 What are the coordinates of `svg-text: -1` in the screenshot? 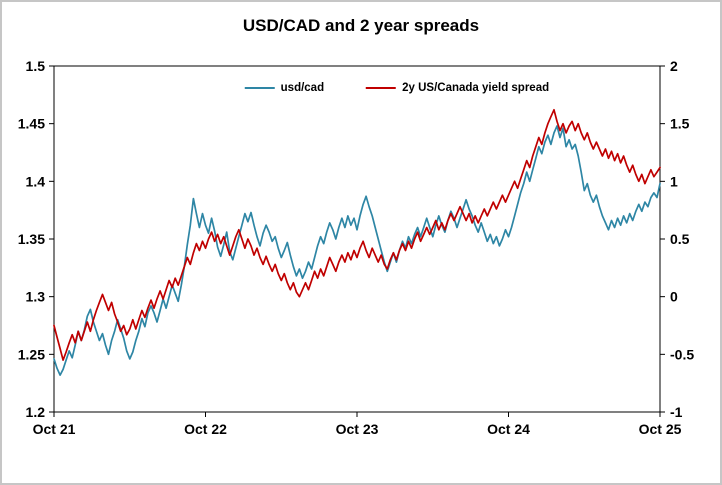 It's located at (676, 412).